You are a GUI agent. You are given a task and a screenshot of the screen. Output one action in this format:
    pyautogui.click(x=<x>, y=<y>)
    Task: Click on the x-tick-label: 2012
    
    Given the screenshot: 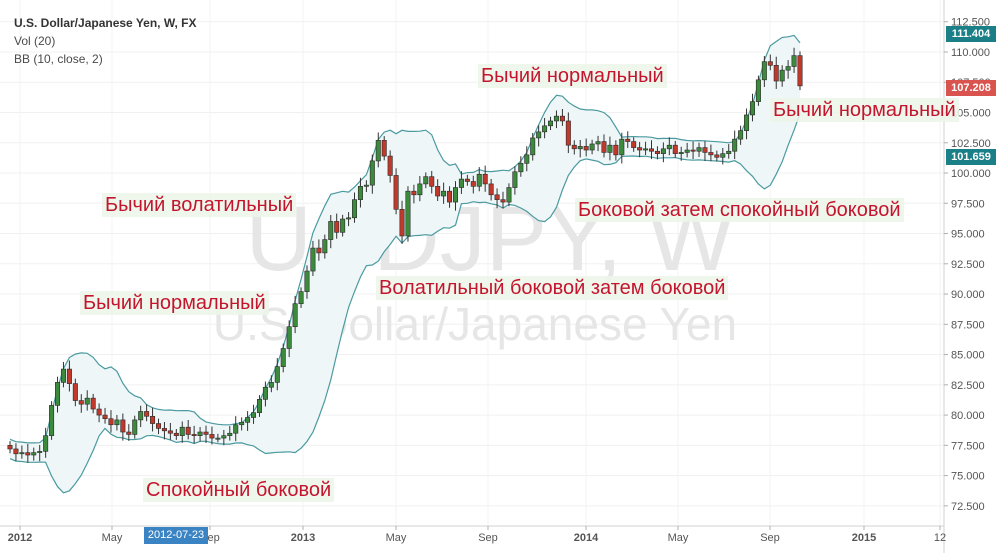 What is the action you would take?
    pyautogui.click(x=20, y=538)
    